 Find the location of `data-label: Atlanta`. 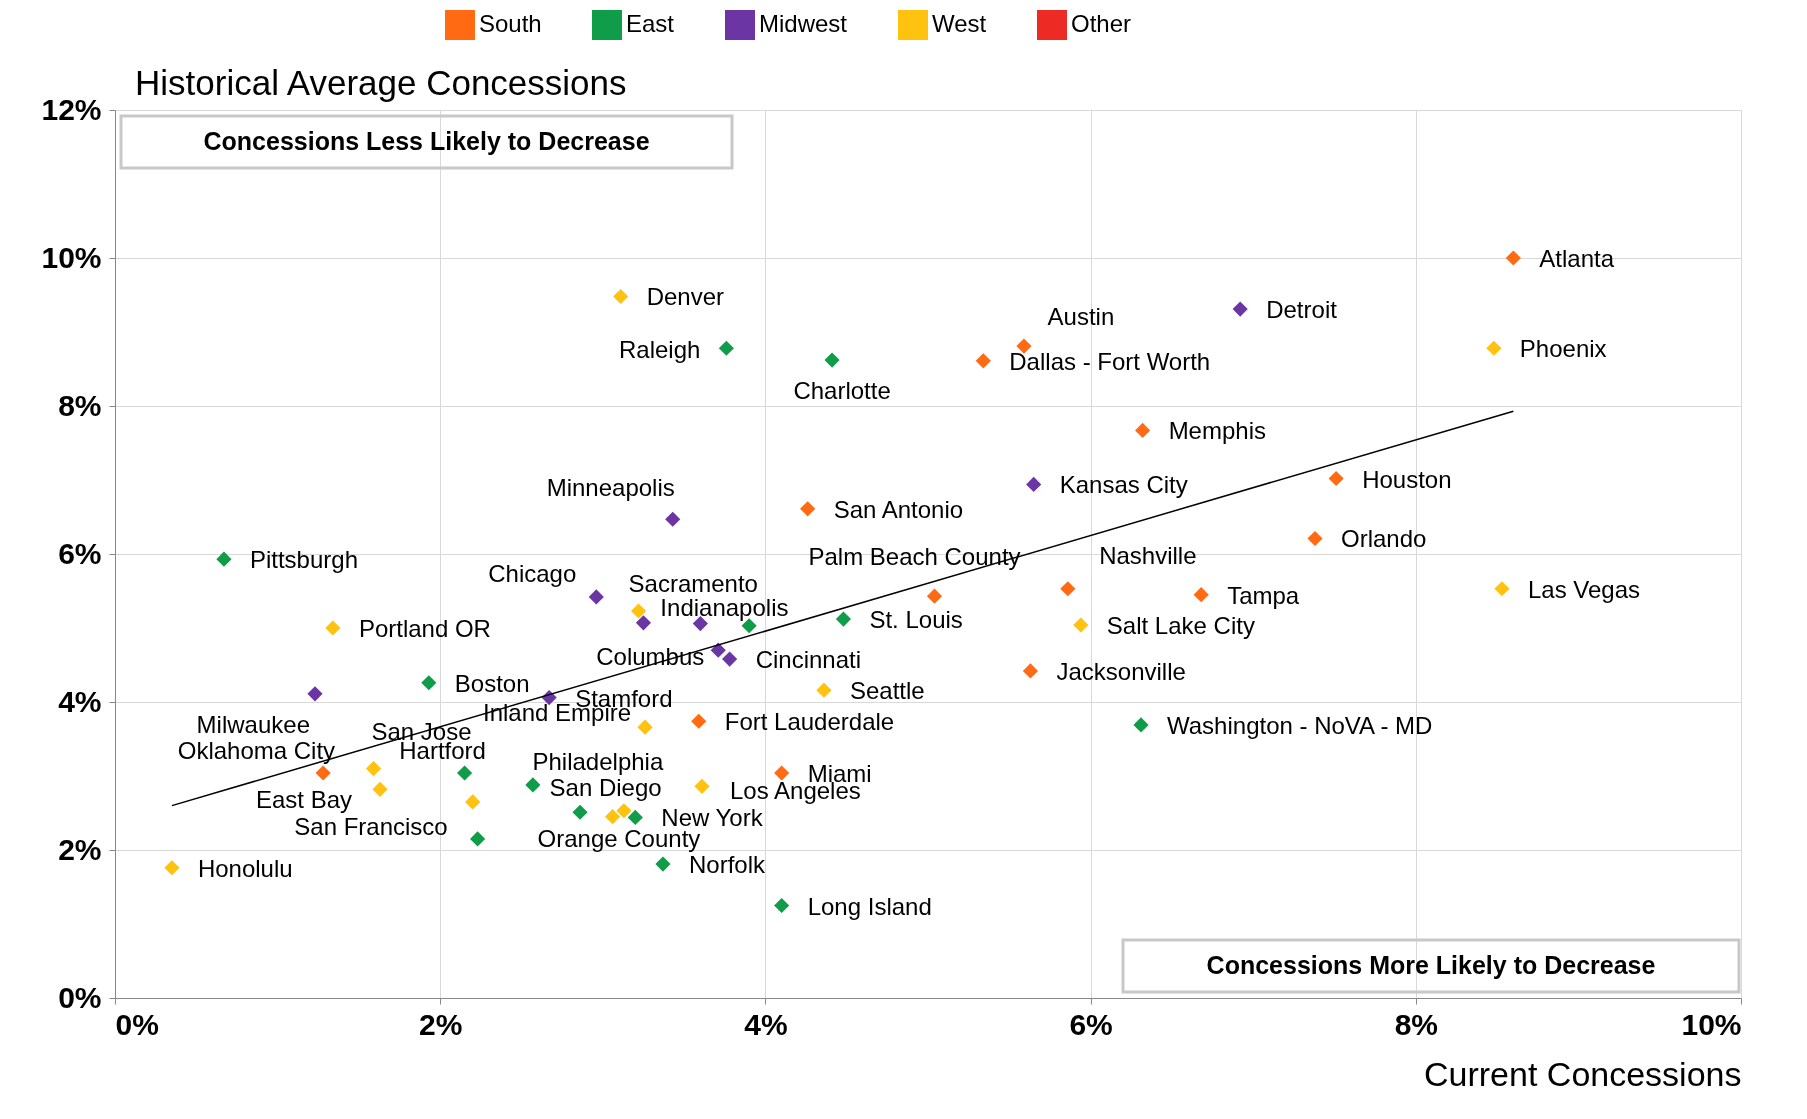

data-label: Atlanta is located at coordinates (1577, 258).